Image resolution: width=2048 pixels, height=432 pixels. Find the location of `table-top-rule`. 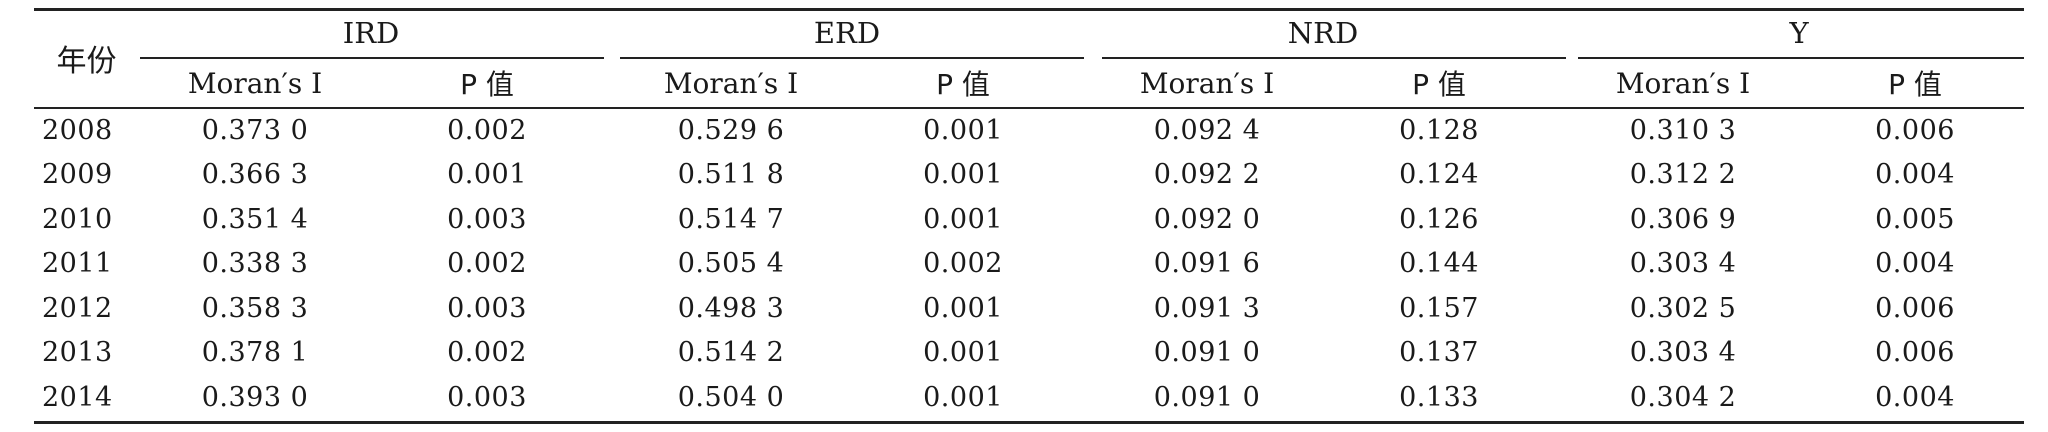

table-top-rule is located at coordinates (1029, 9).